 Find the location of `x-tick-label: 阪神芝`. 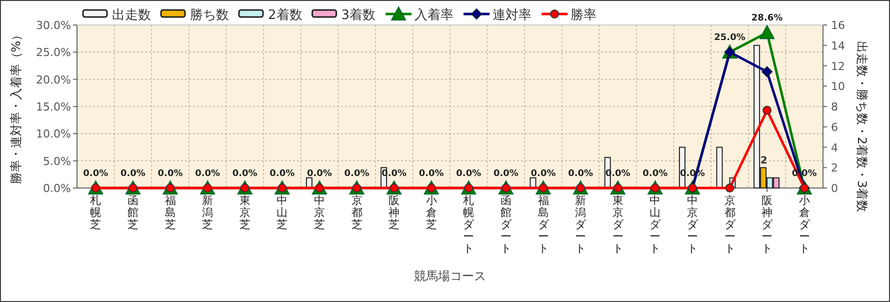

x-tick-label: 阪神芝 is located at coordinates (394, 212).